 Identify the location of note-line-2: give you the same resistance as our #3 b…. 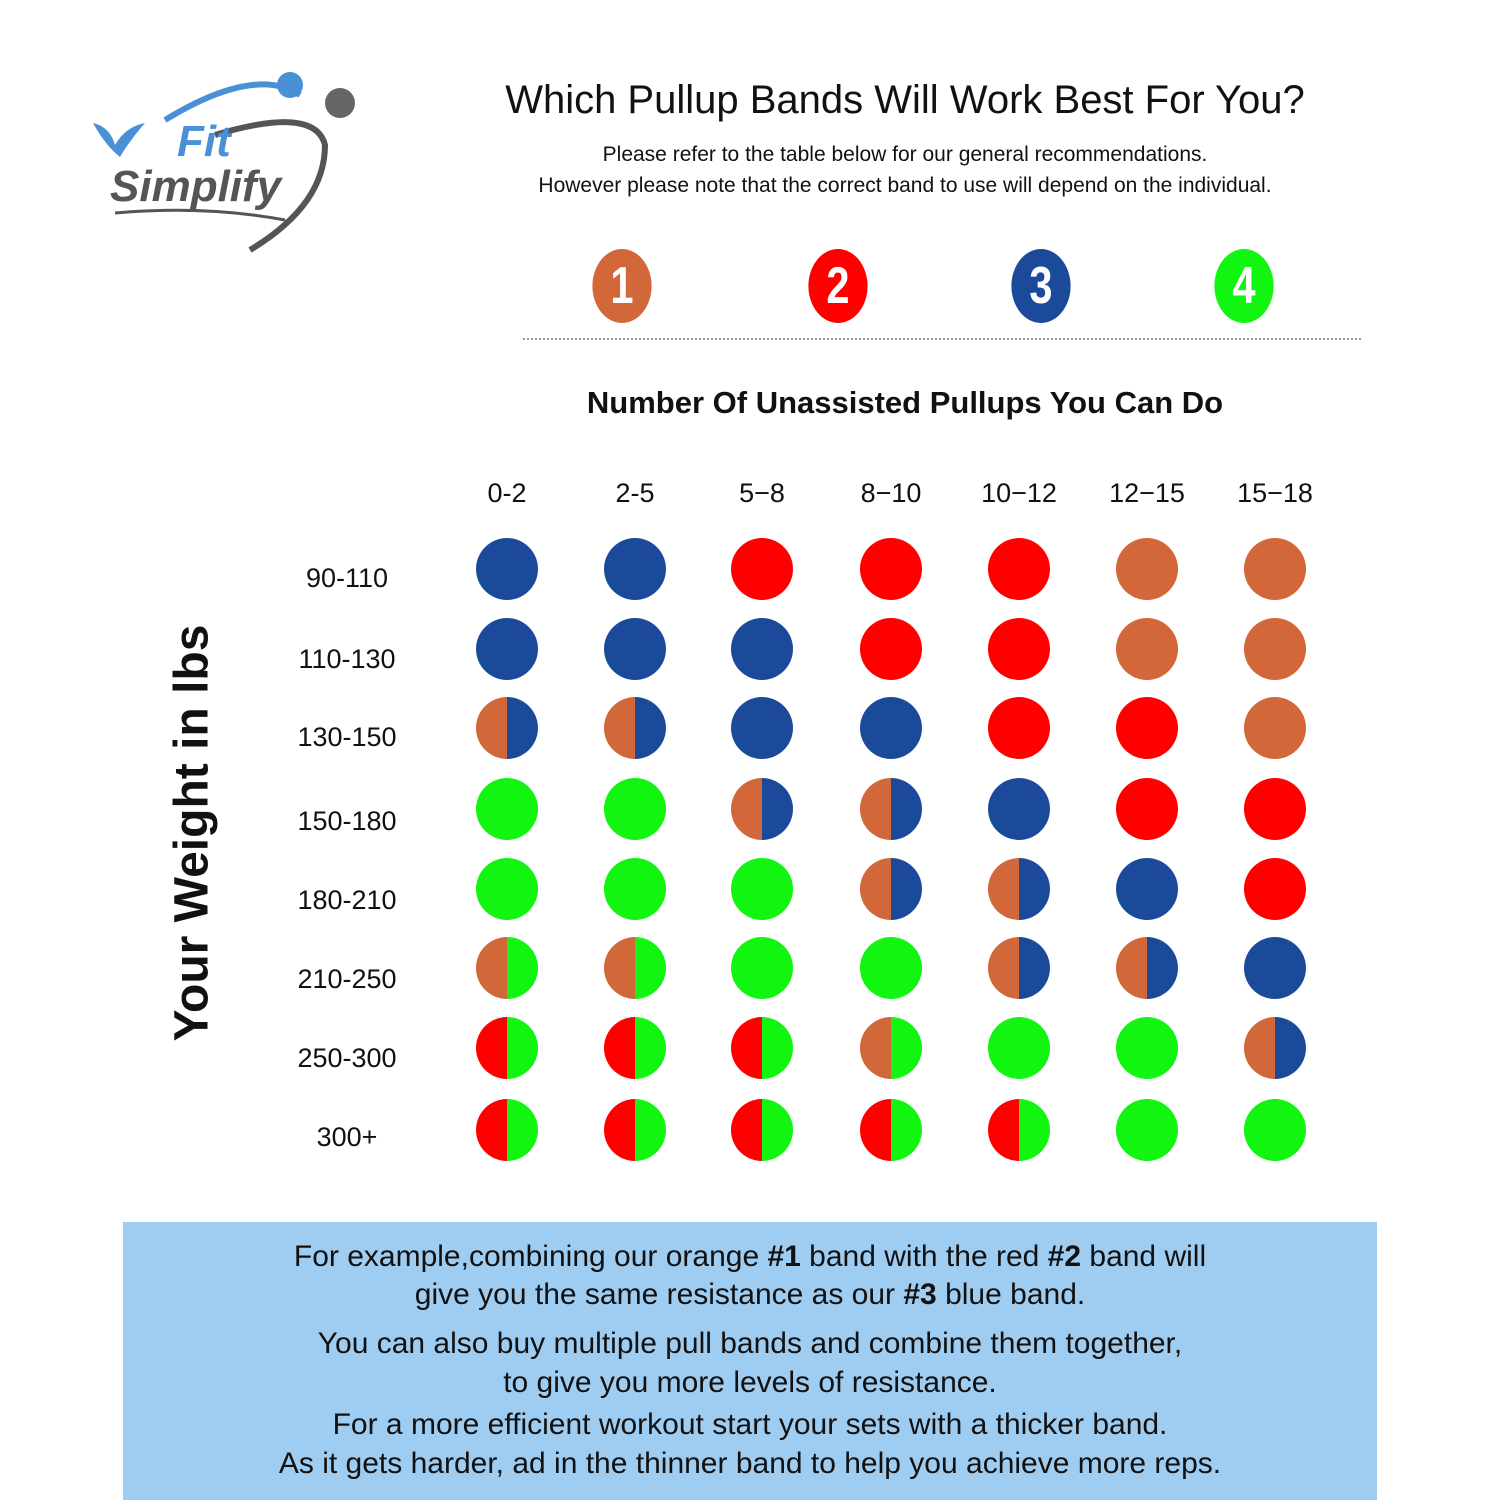
(750, 1294).